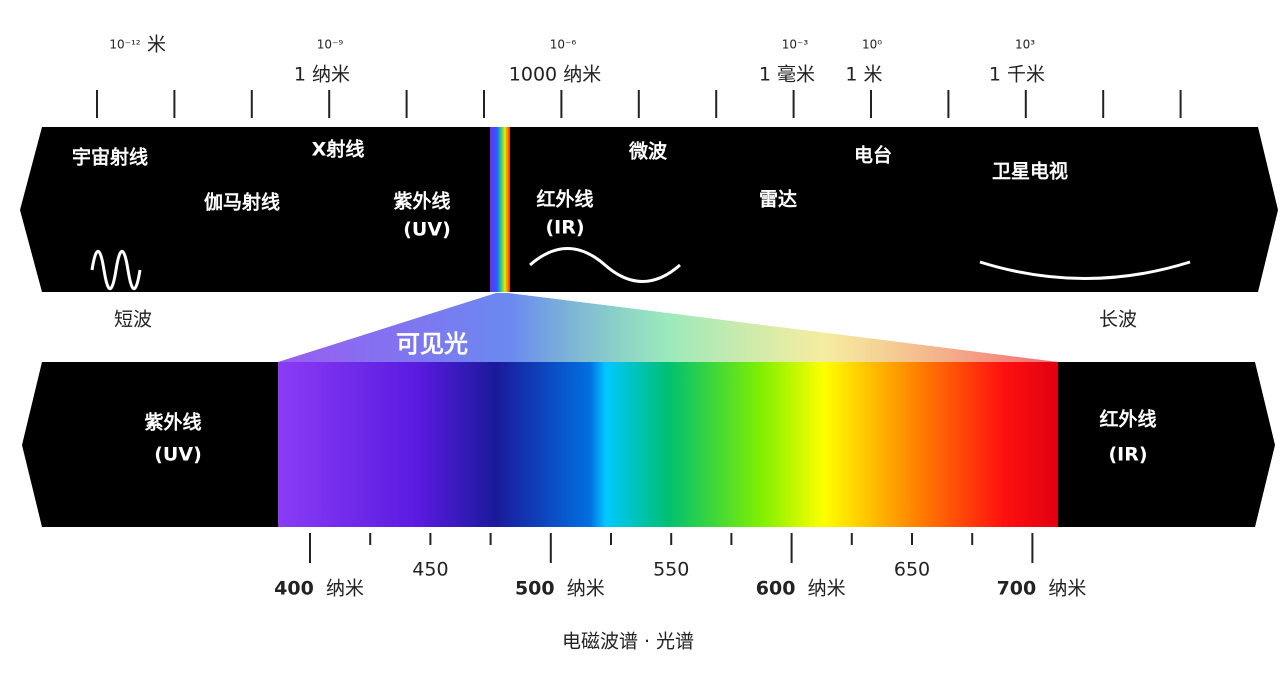 This screenshot has height=680, width=1280. I want to click on scale-unit: 米, so click(156, 45).